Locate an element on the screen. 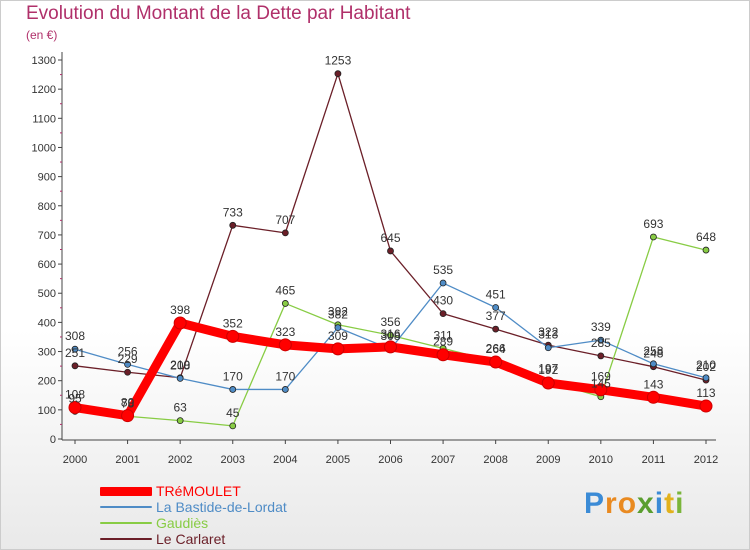 The image size is (750, 550). legend-swatch-tremoulet is located at coordinates (126, 491).